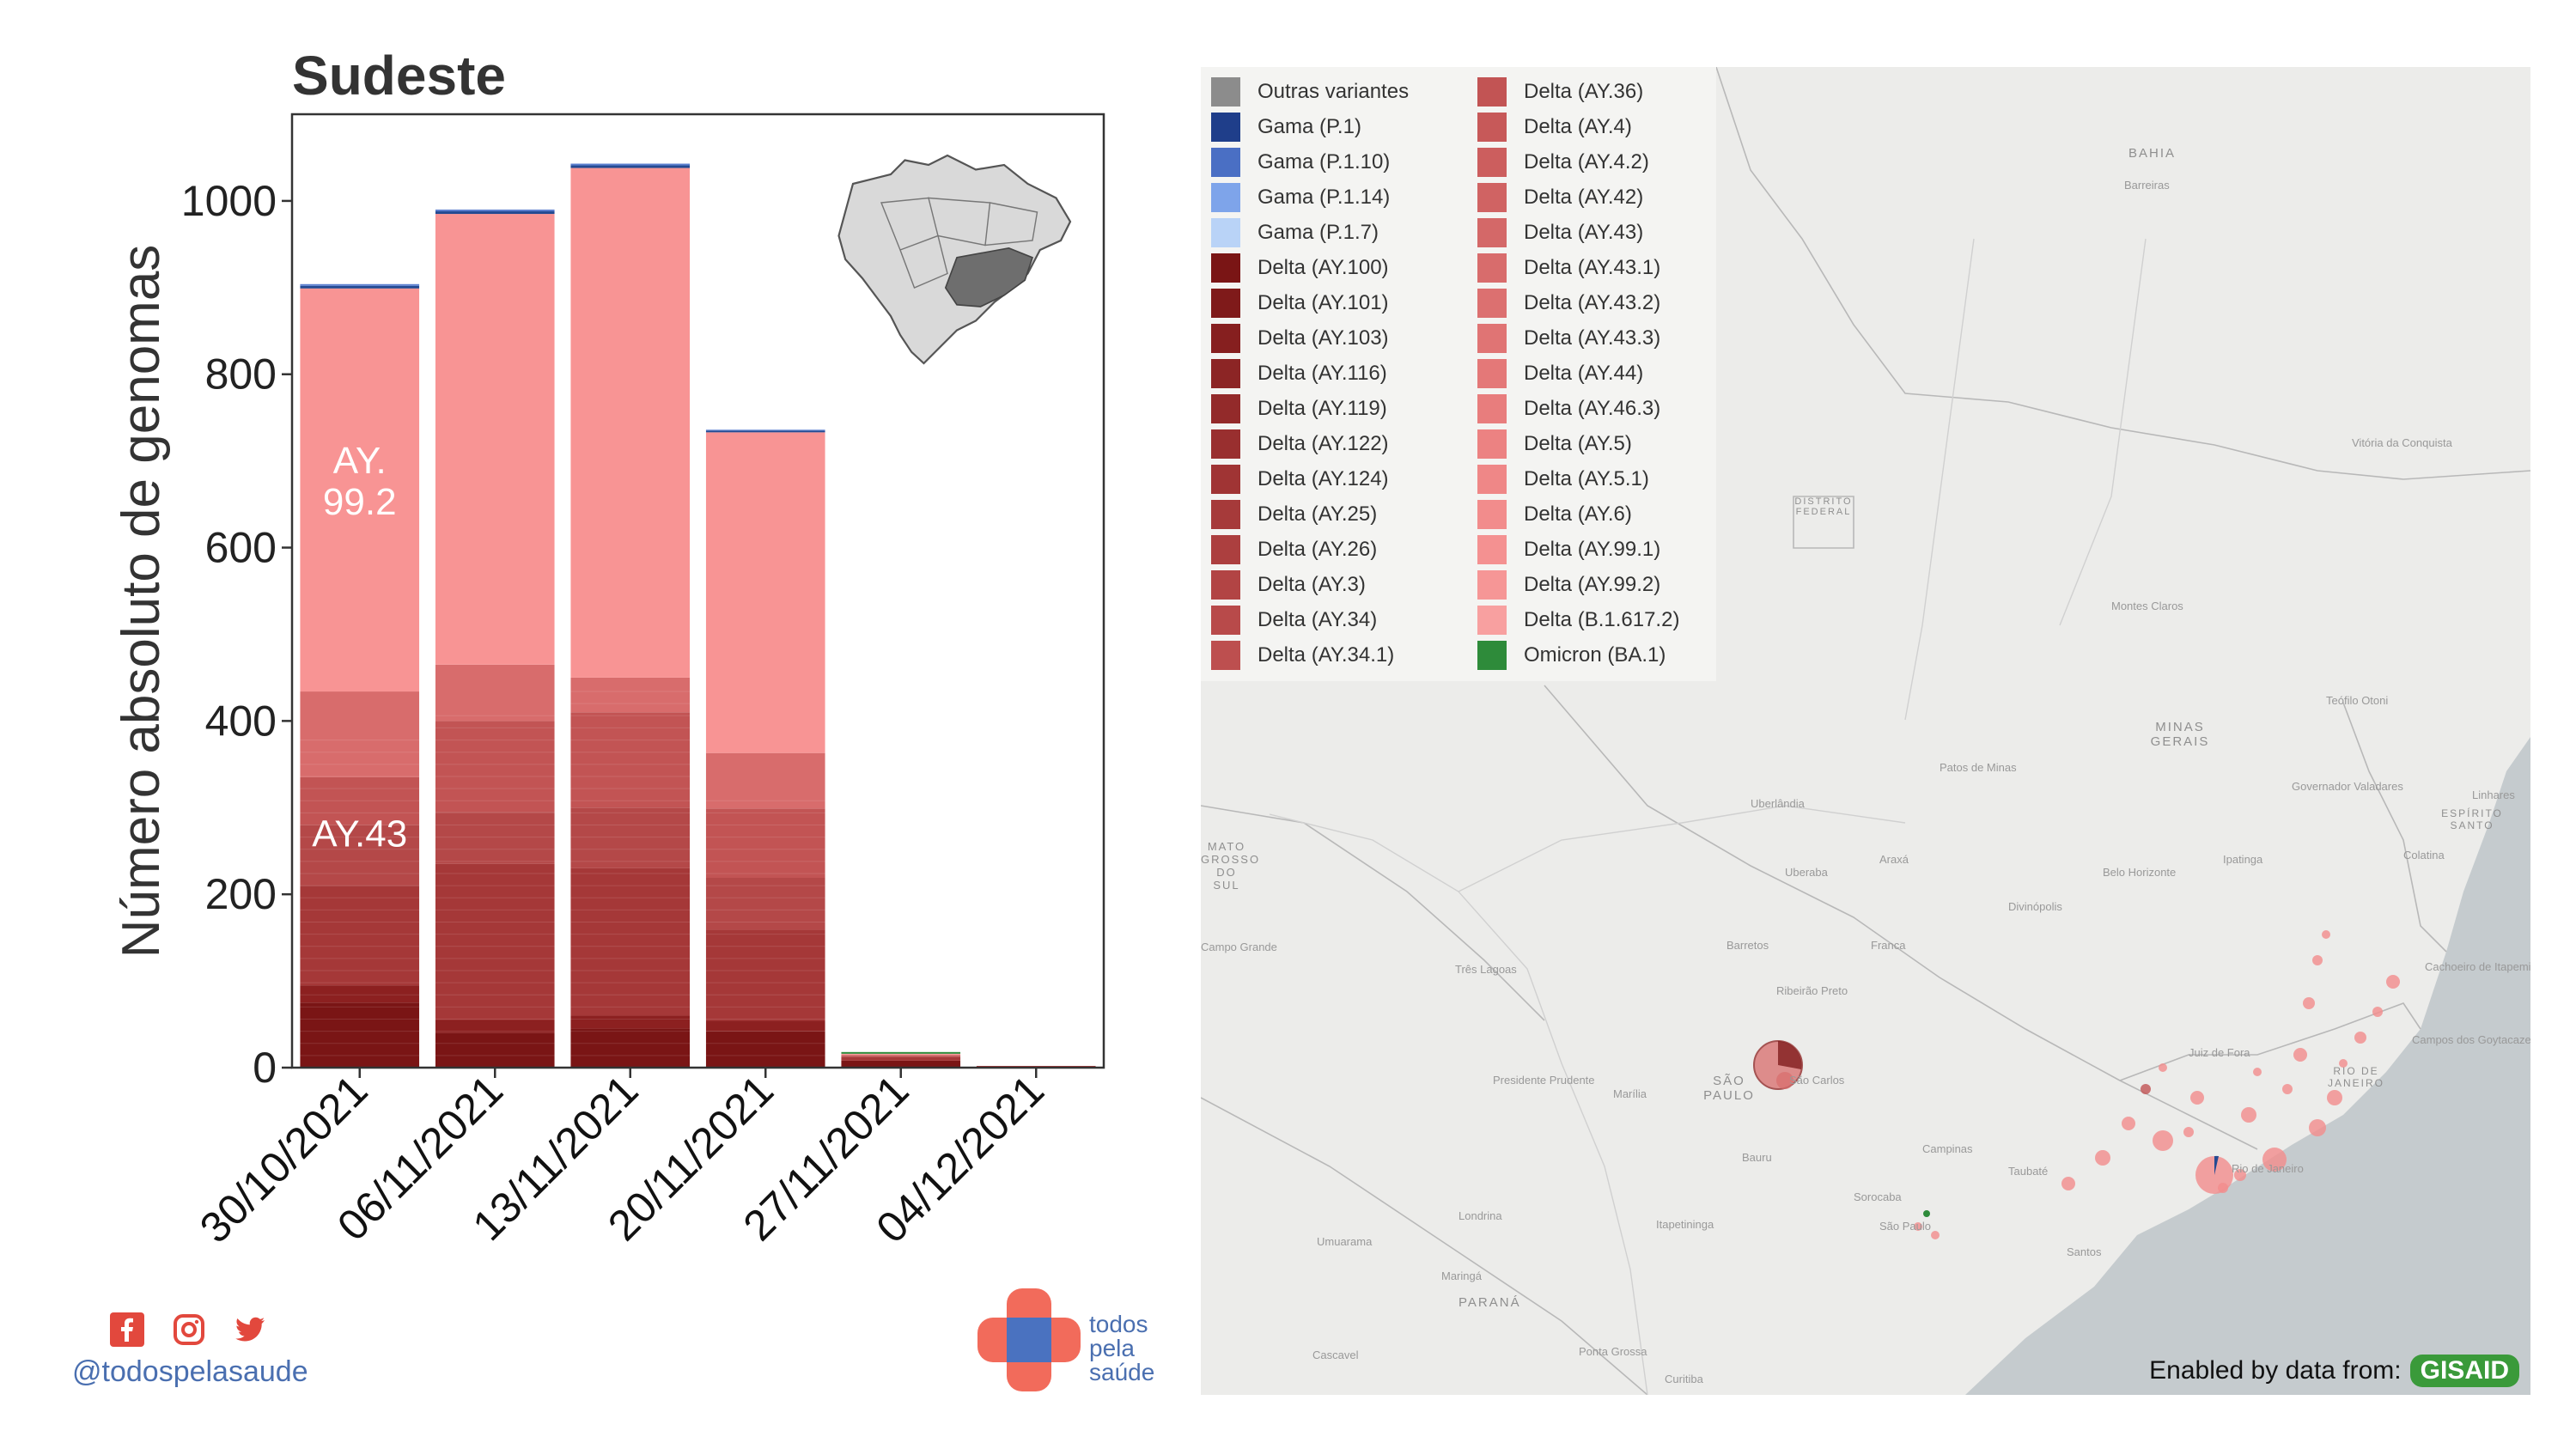 The image size is (2576, 1449). What do you see at coordinates (1602, 619) in the screenshot?
I see `legend-label: Delta (B.1.617.2)` at bounding box center [1602, 619].